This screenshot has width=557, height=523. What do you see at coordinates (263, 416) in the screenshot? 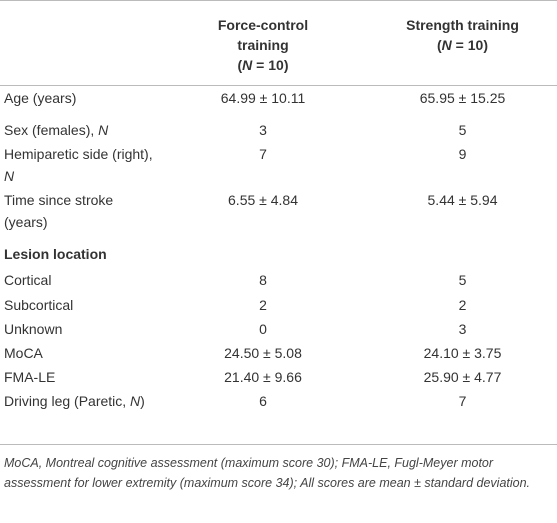
I see `cell-value: 6` at bounding box center [263, 416].